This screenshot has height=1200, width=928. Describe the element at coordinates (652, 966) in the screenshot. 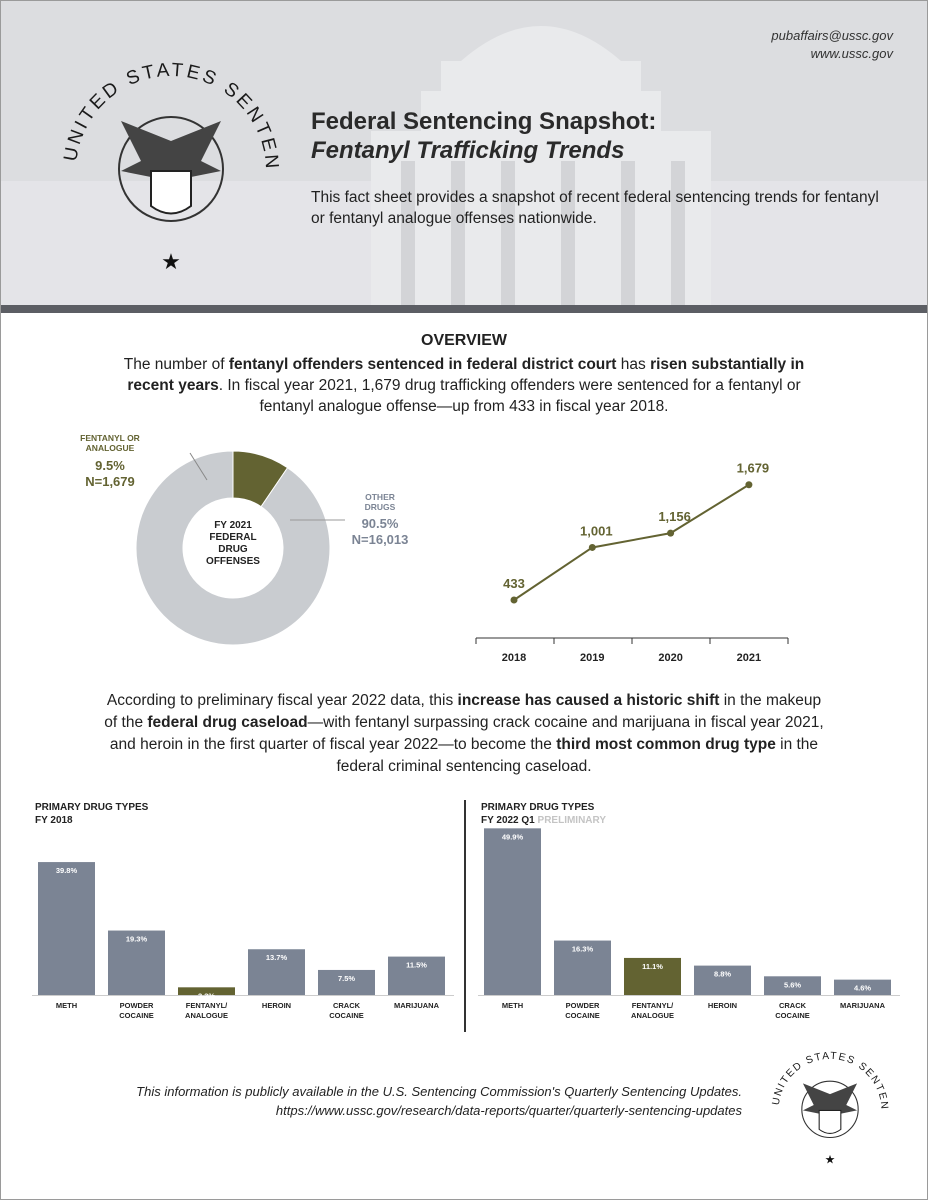

I see `bar-value-label: 11.1%` at that location.